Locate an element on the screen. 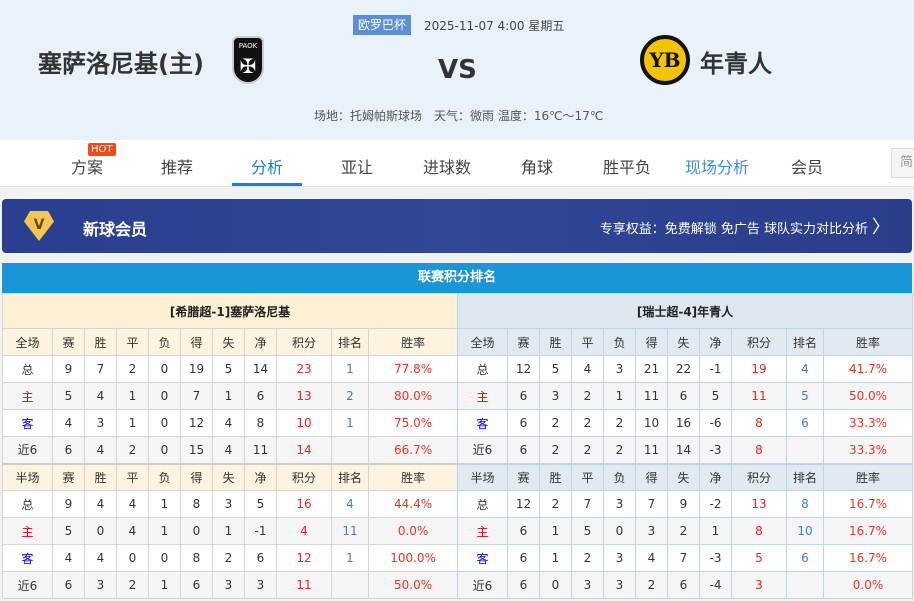 This screenshot has width=914, height=601. member-banner: V 新球会员 专享权益：免费解锁 免广告 球队实力对比分析 〉 is located at coordinates (457, 226).